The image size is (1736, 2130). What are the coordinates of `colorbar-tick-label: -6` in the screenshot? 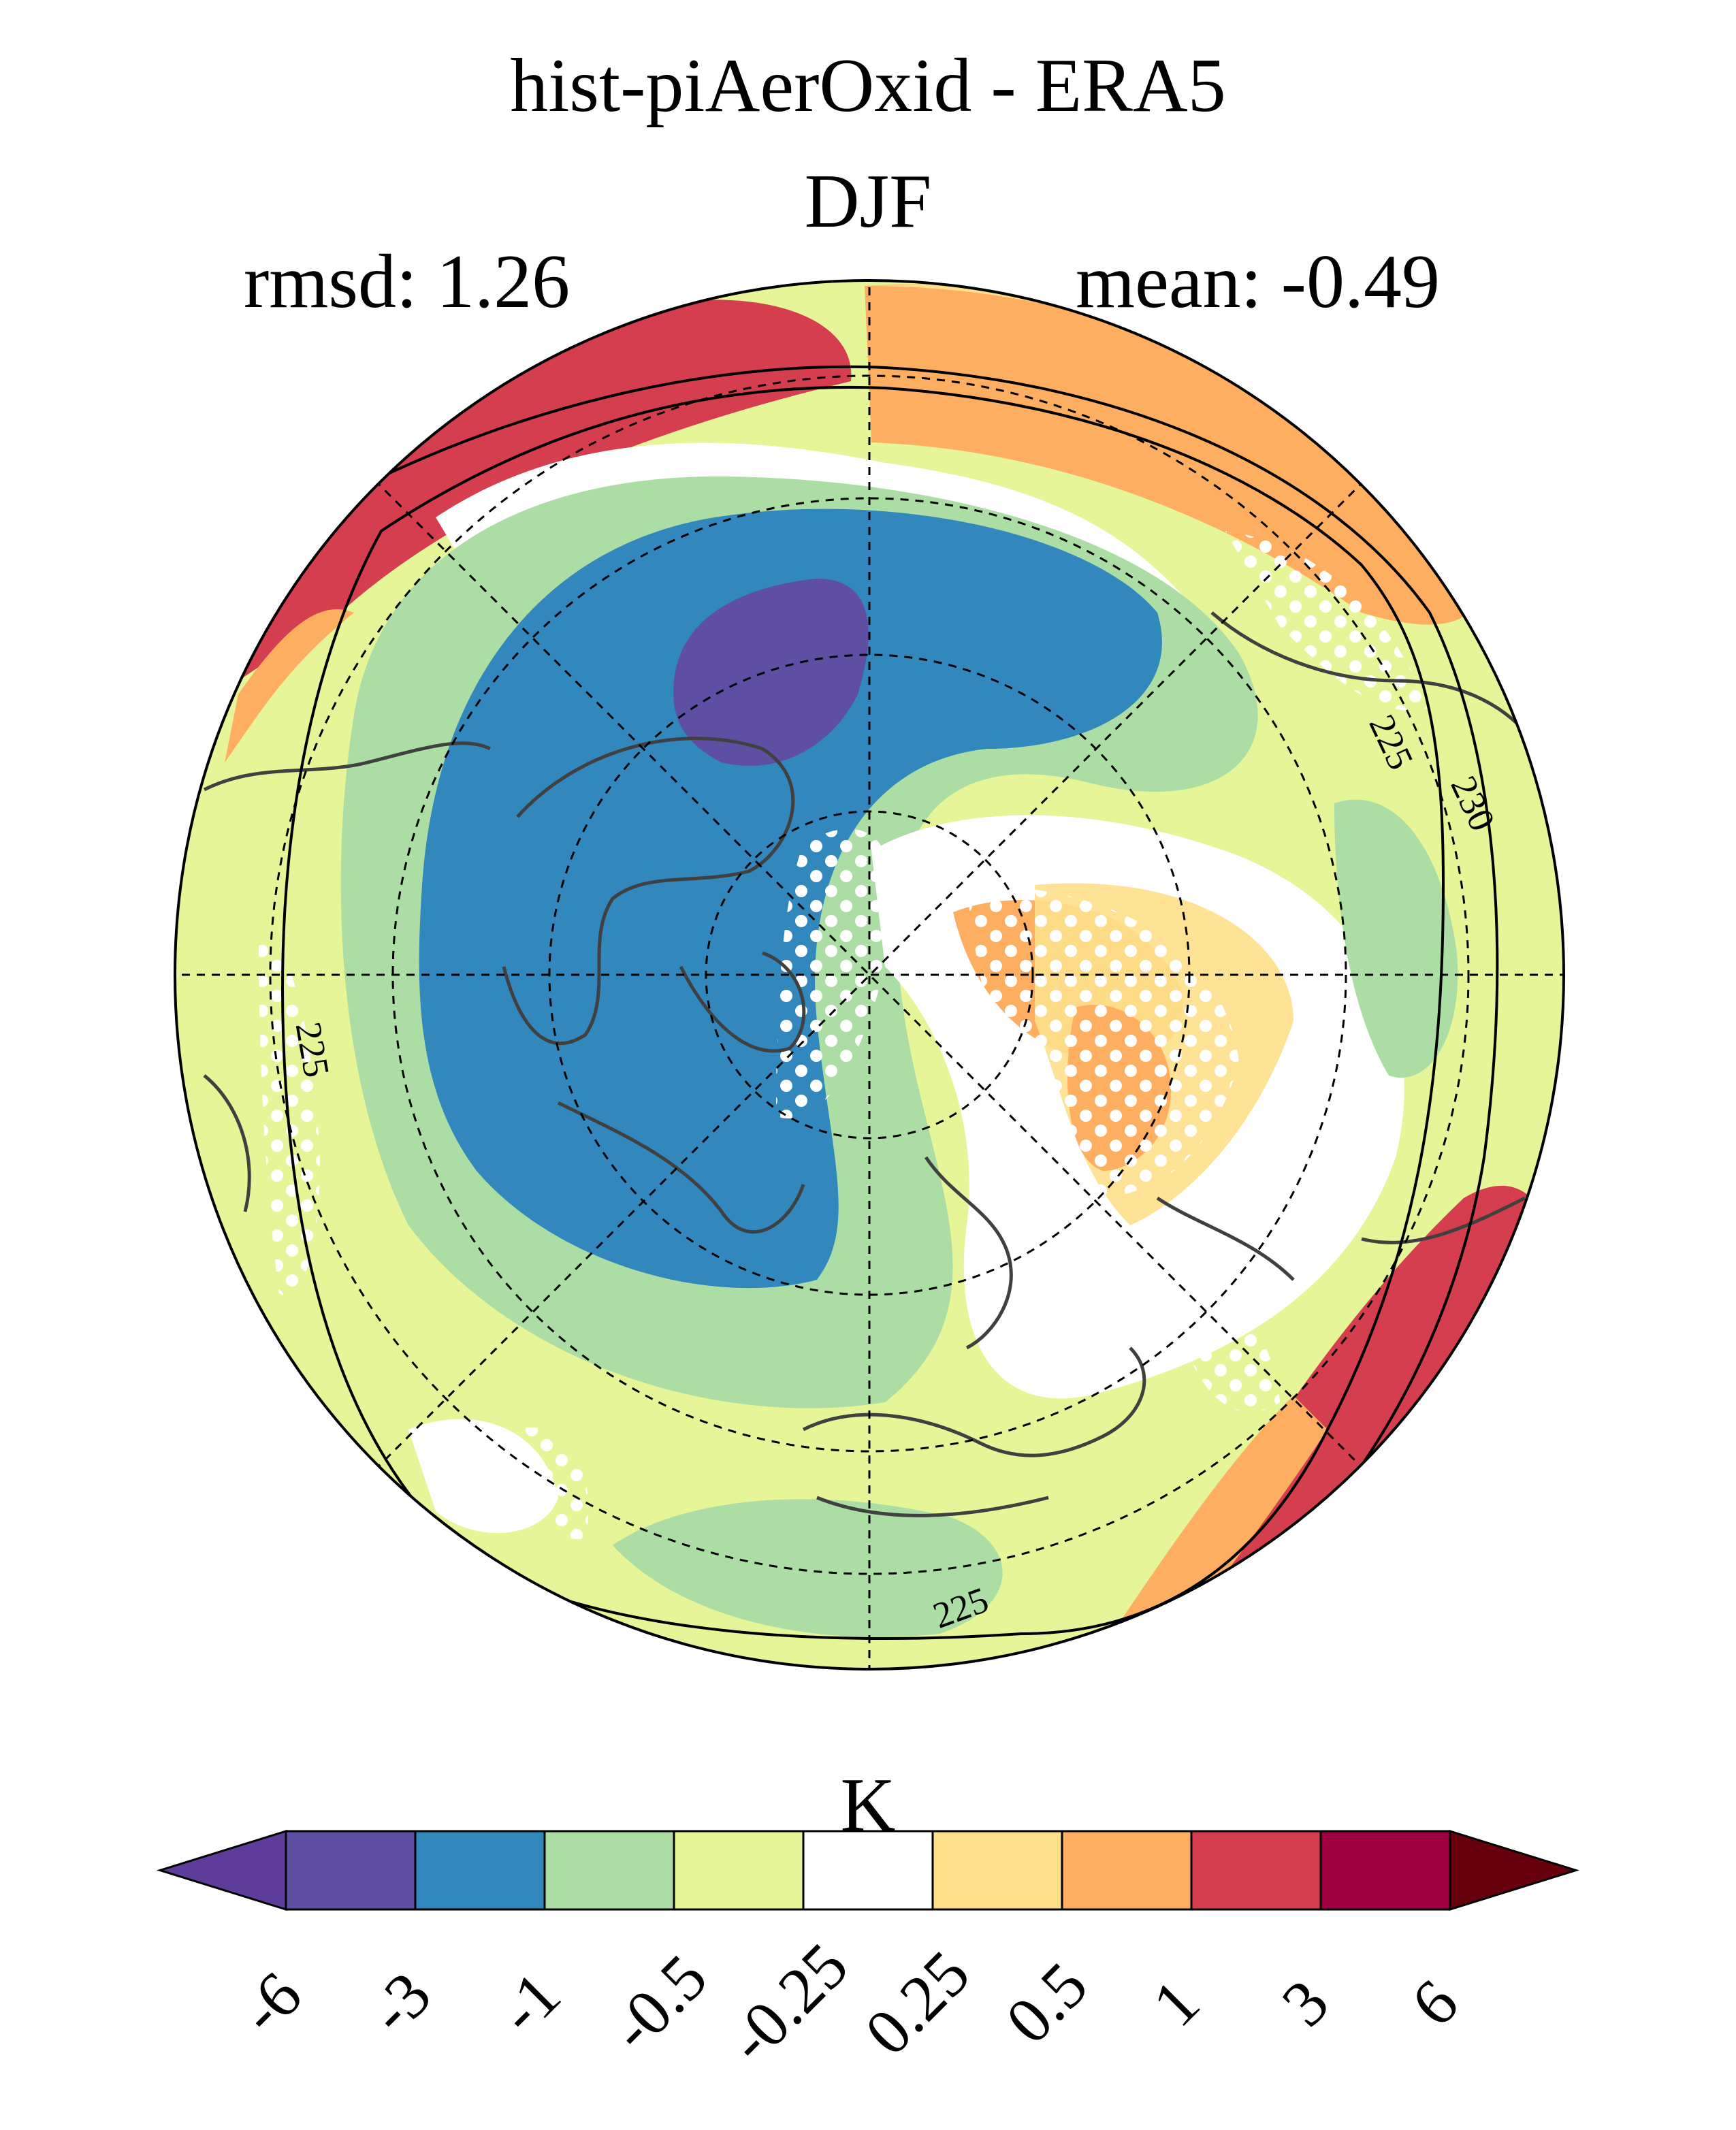 It's located at (270, 2003).